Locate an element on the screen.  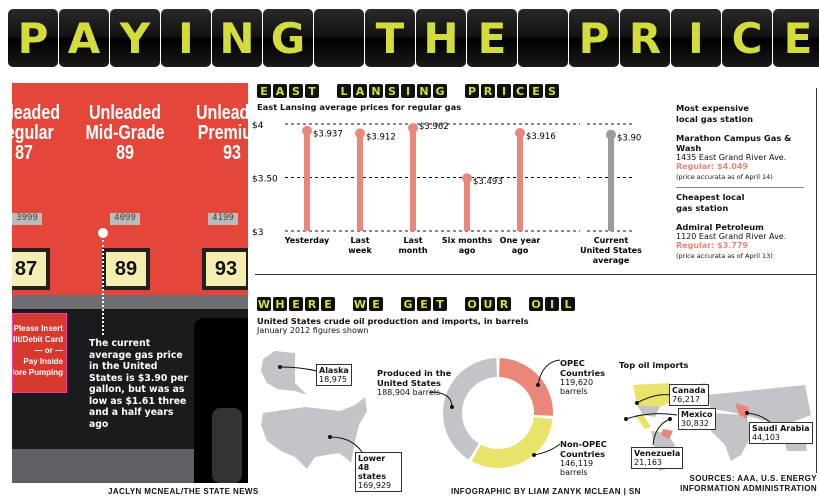
letter-tile: U is located at coordinates (488, 304).